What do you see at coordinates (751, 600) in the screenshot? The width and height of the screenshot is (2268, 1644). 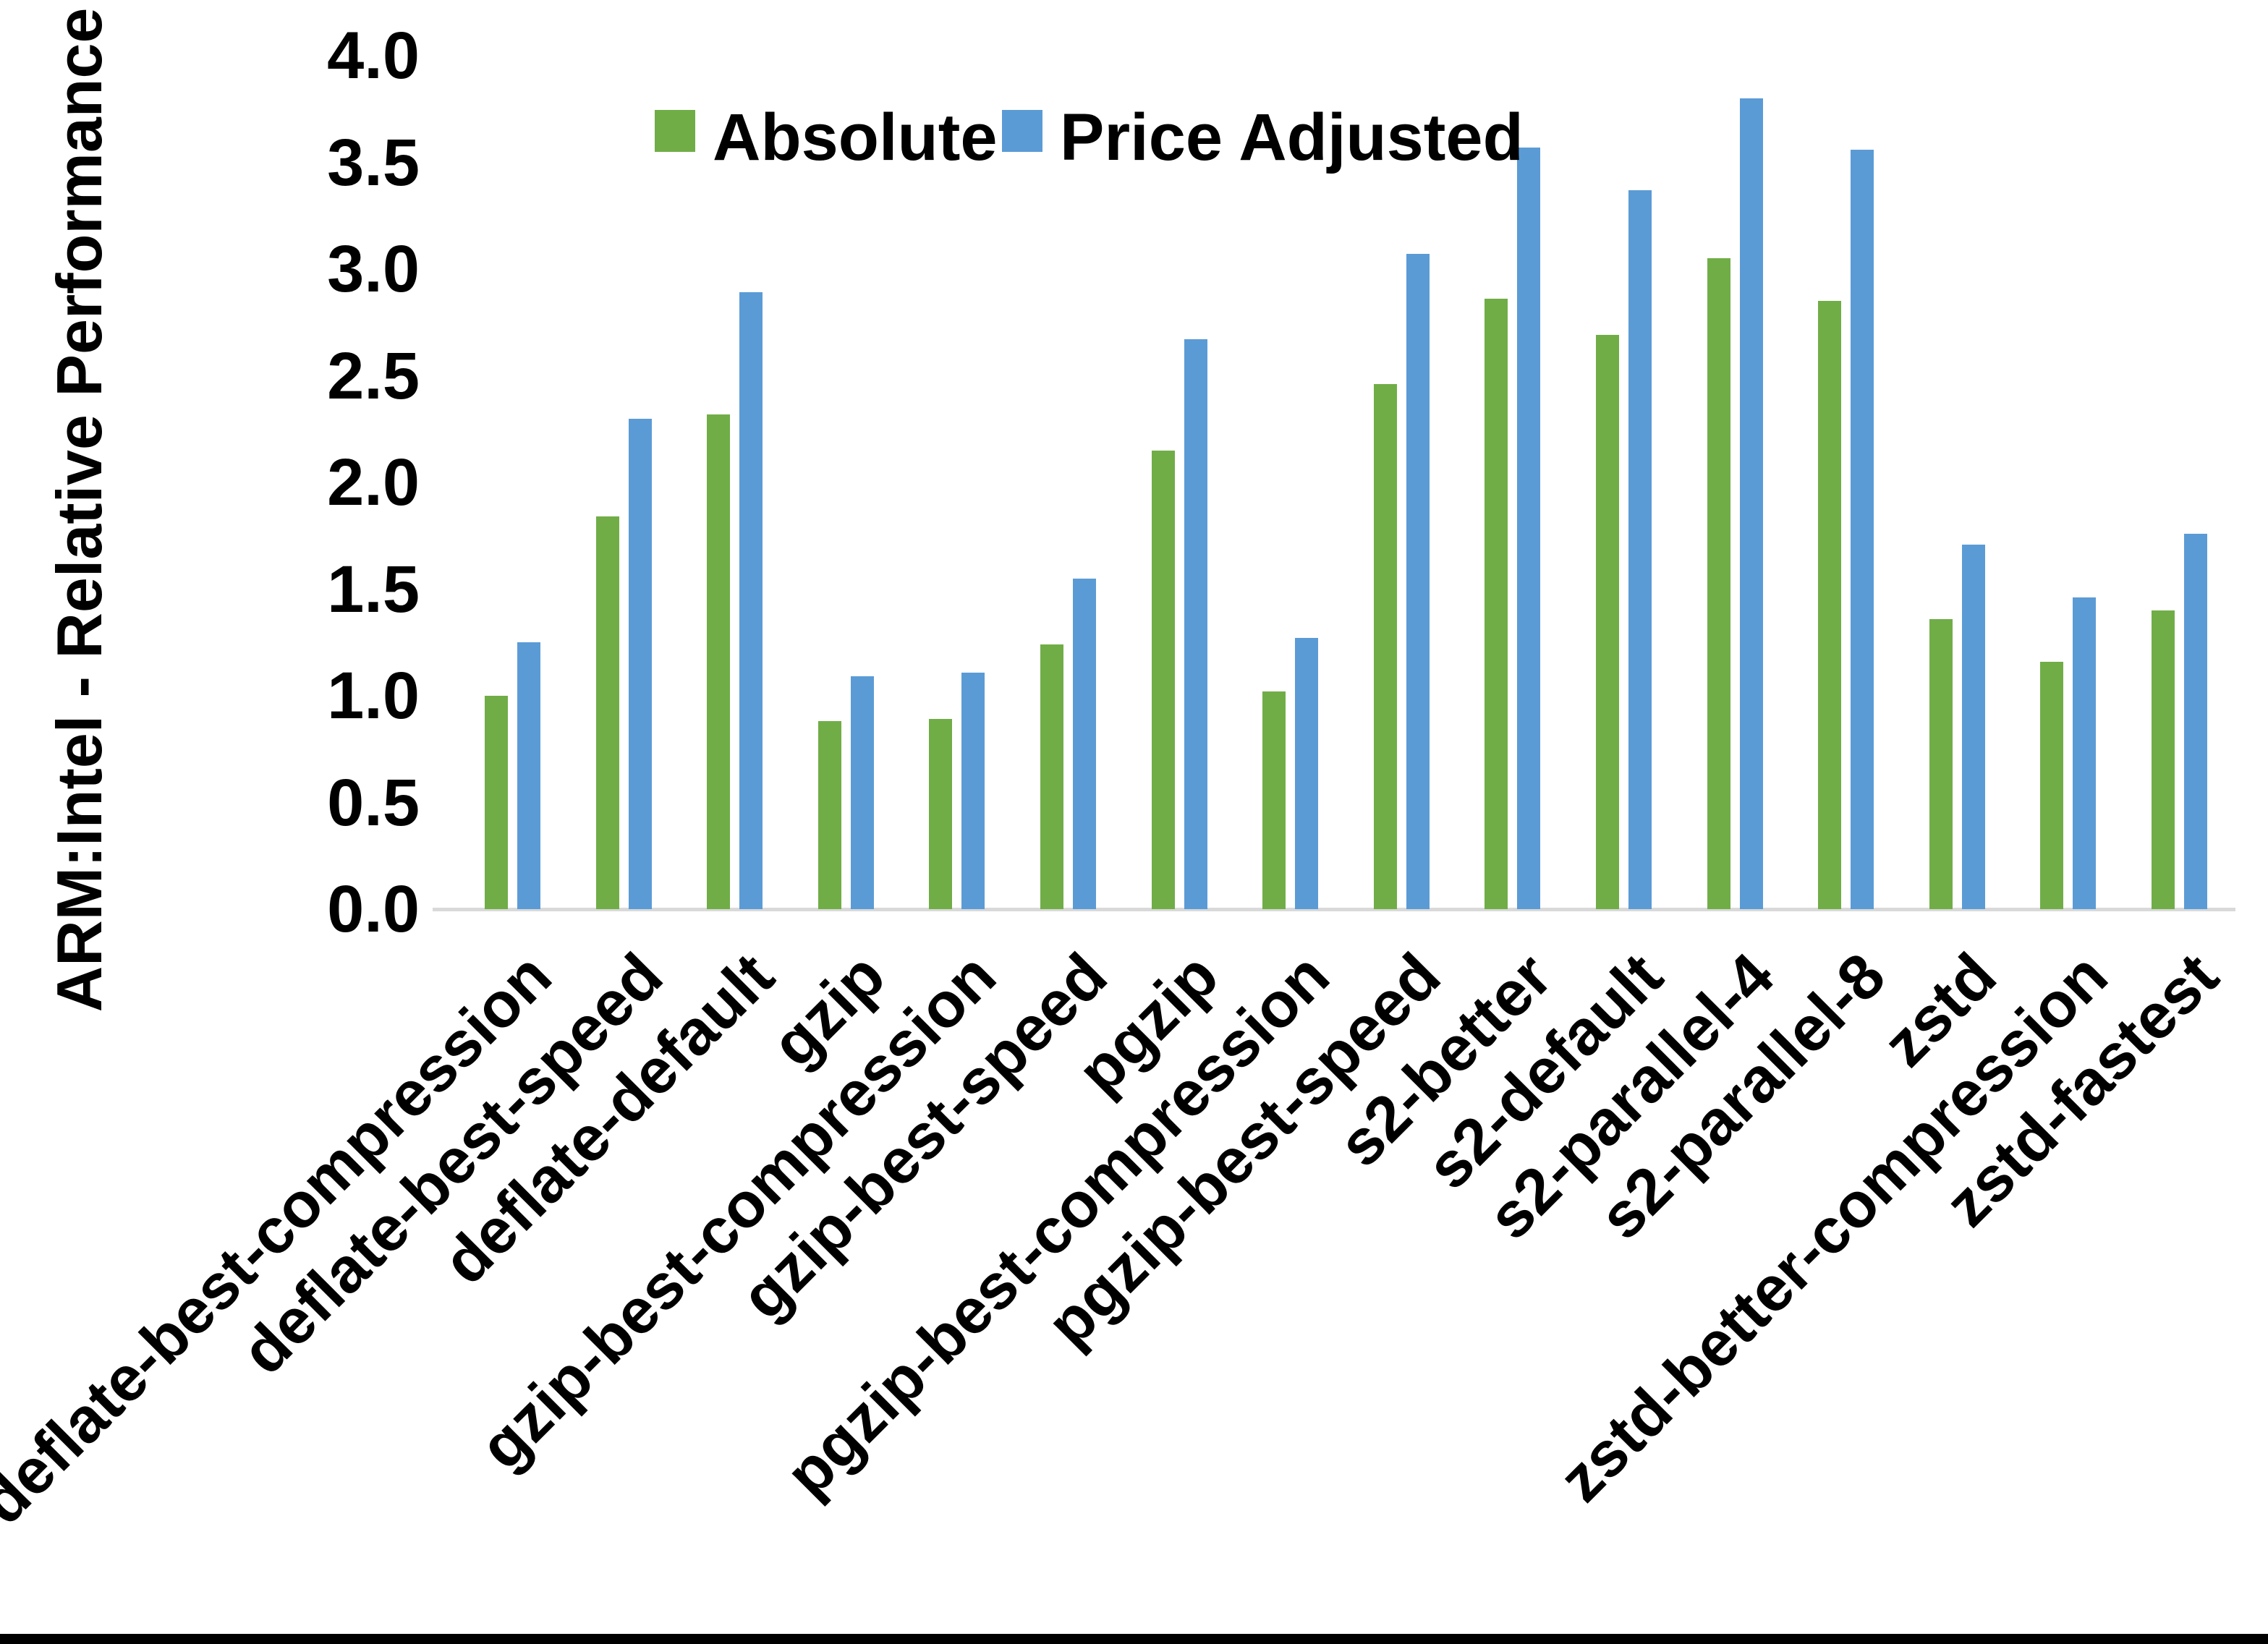 I see `bar-price-adjusted-deflate-default` at bounding box center [751, 600].